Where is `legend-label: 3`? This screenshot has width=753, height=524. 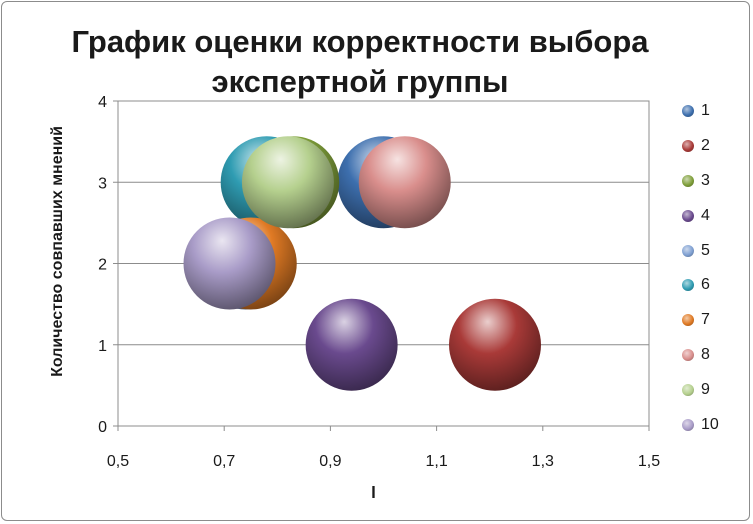
legend-label: 3 is located at coordinates (705, 180).